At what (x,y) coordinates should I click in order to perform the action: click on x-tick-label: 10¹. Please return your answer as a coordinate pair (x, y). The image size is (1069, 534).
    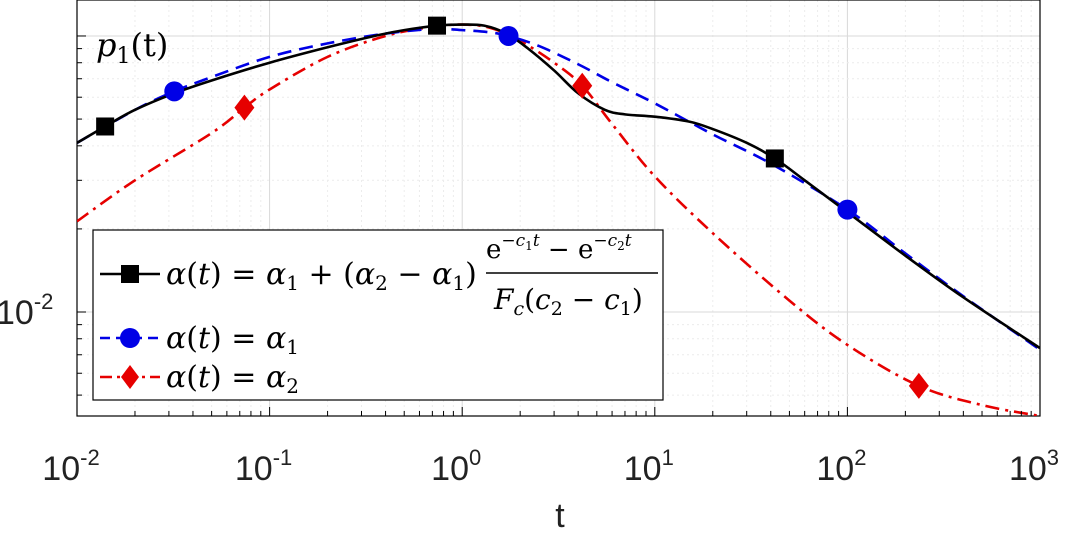
    Looking at the image, I should click on (649, 466).